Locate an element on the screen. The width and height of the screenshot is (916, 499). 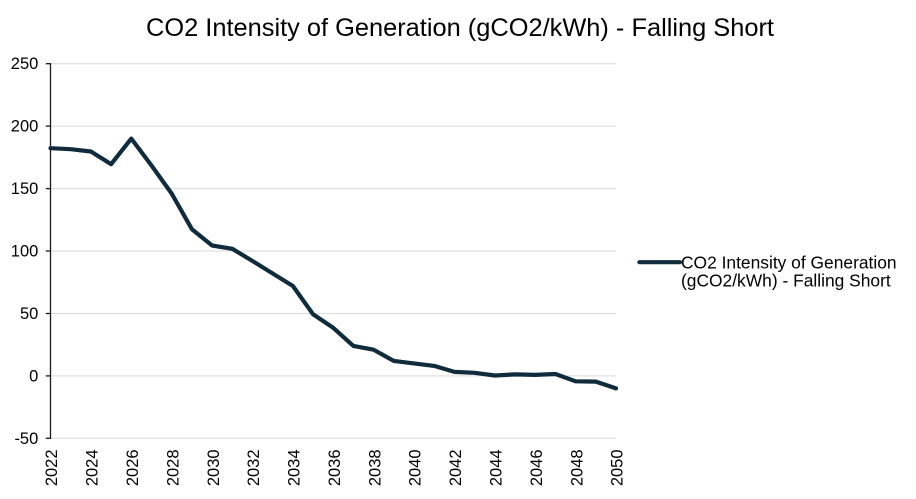
svg-text: 2034 is located at coordinates (295, 467).